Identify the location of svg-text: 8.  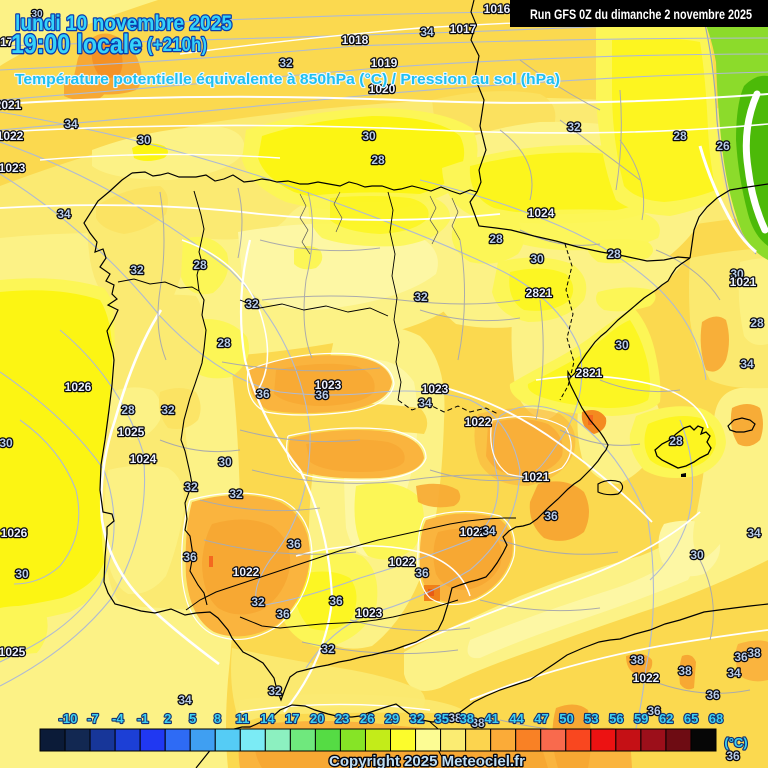
(217, 718).